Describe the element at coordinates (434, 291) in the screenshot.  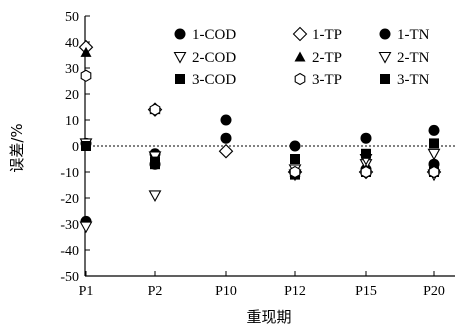
I see `x-tick-label: P20` at that location.